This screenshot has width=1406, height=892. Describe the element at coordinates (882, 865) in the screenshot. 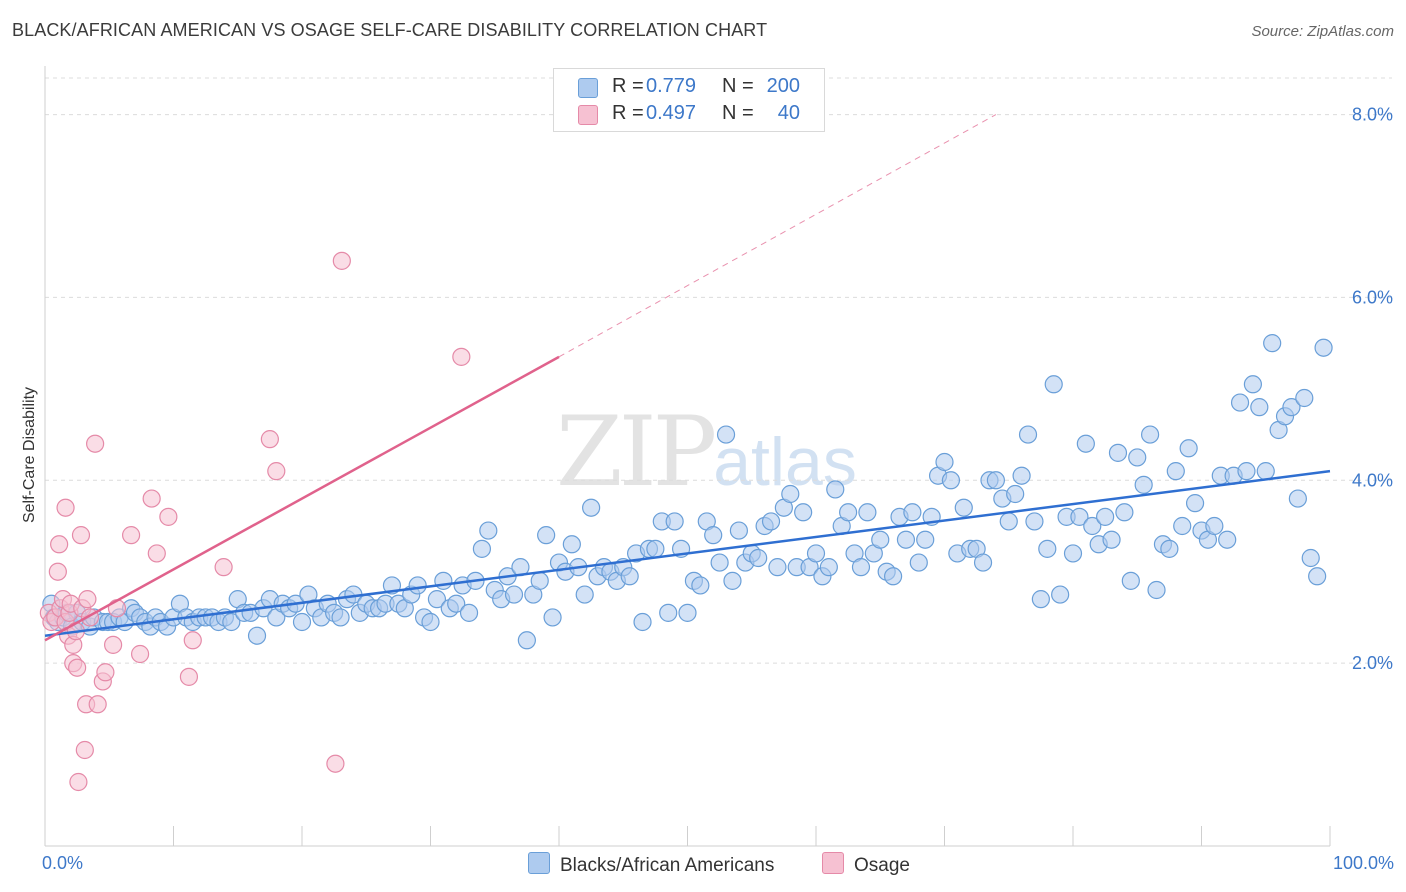

I see `legend-label-osage: Osage` at that location.